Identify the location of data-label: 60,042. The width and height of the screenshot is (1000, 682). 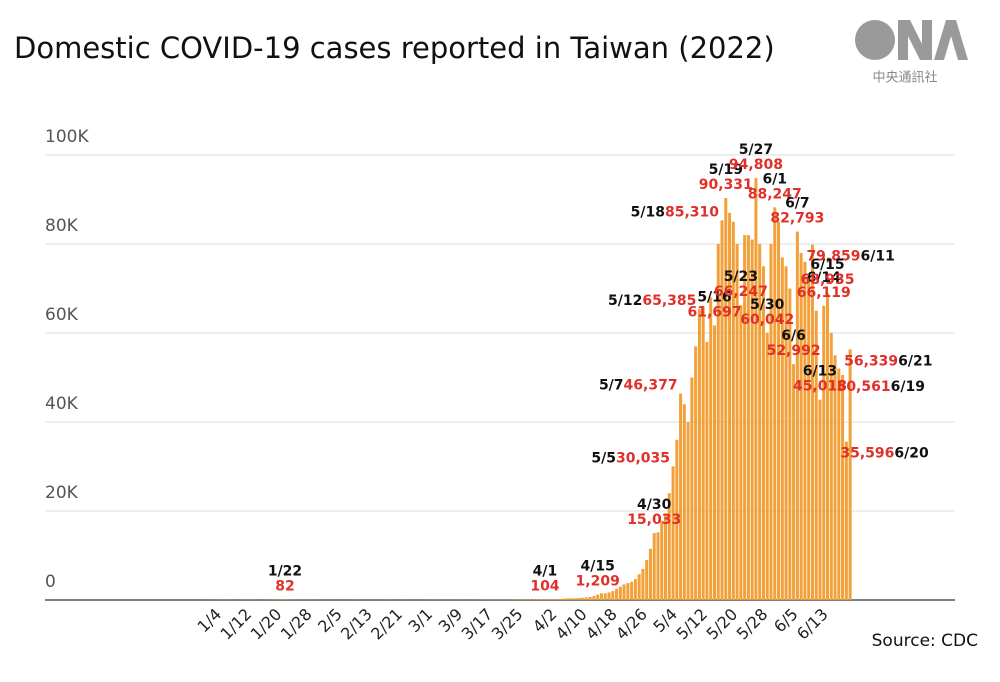
(767, 320).